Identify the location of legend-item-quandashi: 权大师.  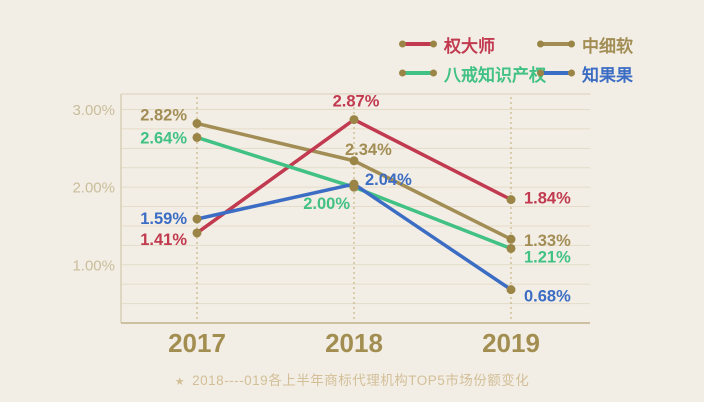
(469, 44).